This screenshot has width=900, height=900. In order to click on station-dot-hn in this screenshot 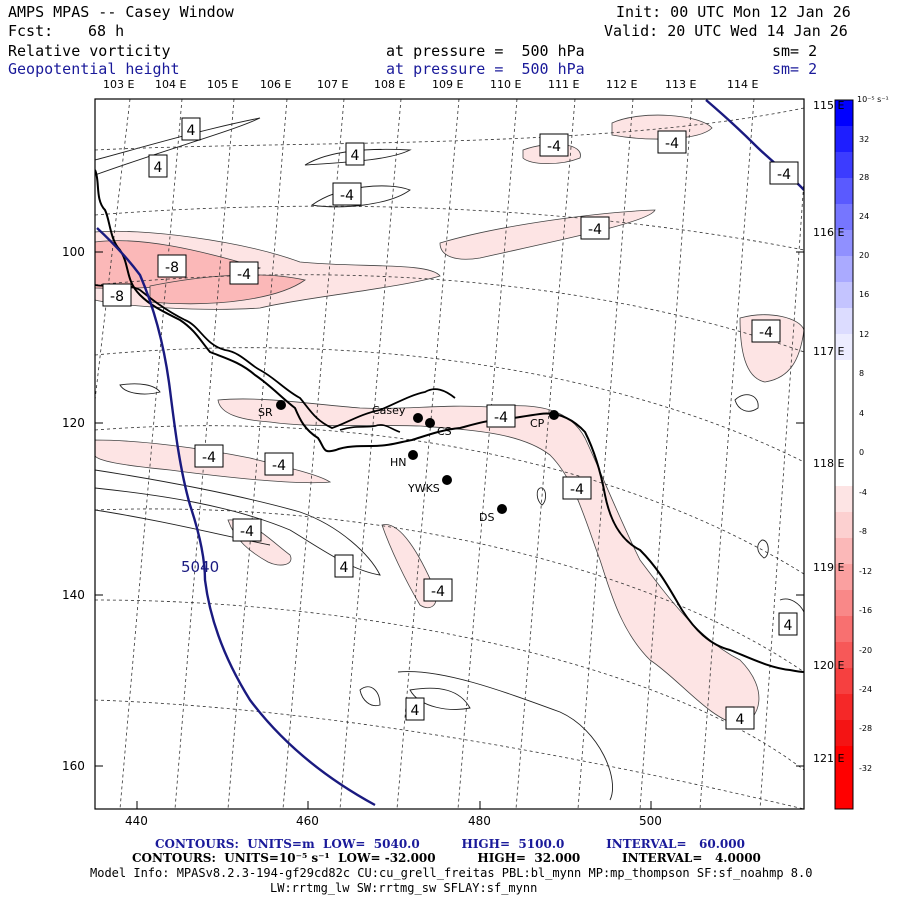, I will do `click(413, 455)`.